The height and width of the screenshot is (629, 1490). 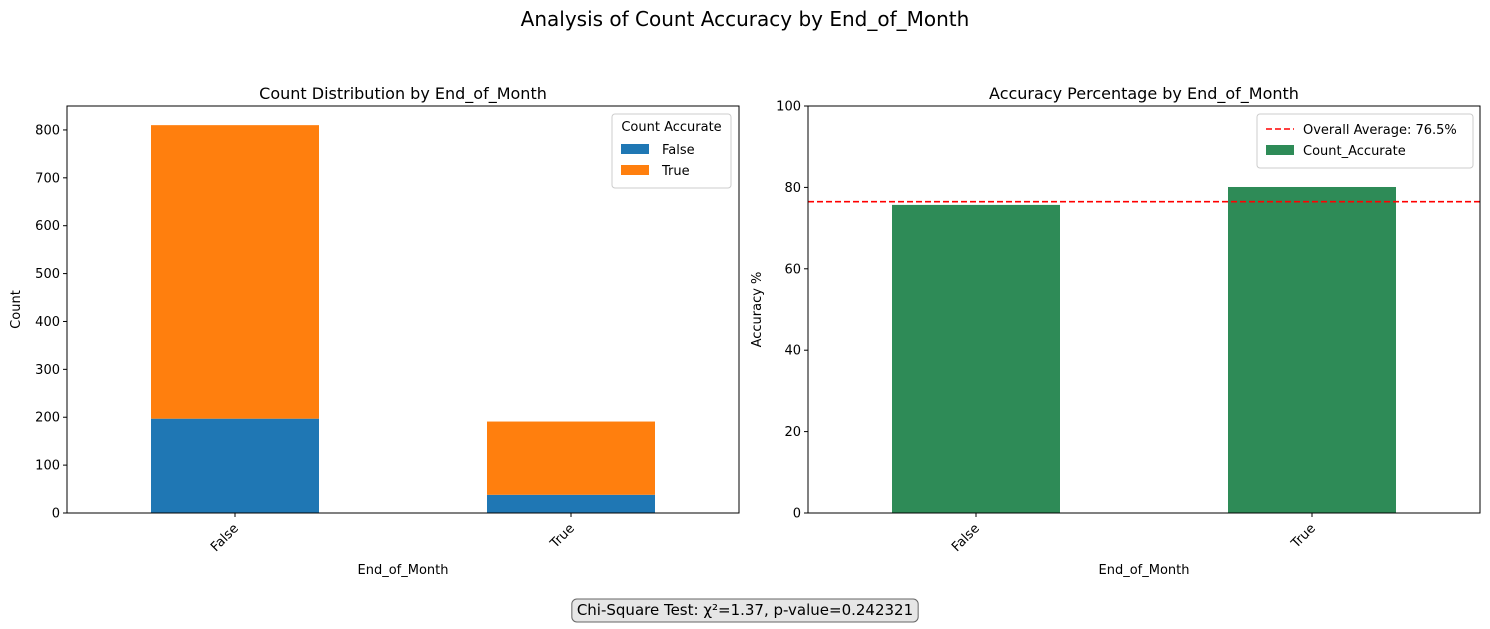 I want to click on legend-label-false: False, so click(x=678, y=150).